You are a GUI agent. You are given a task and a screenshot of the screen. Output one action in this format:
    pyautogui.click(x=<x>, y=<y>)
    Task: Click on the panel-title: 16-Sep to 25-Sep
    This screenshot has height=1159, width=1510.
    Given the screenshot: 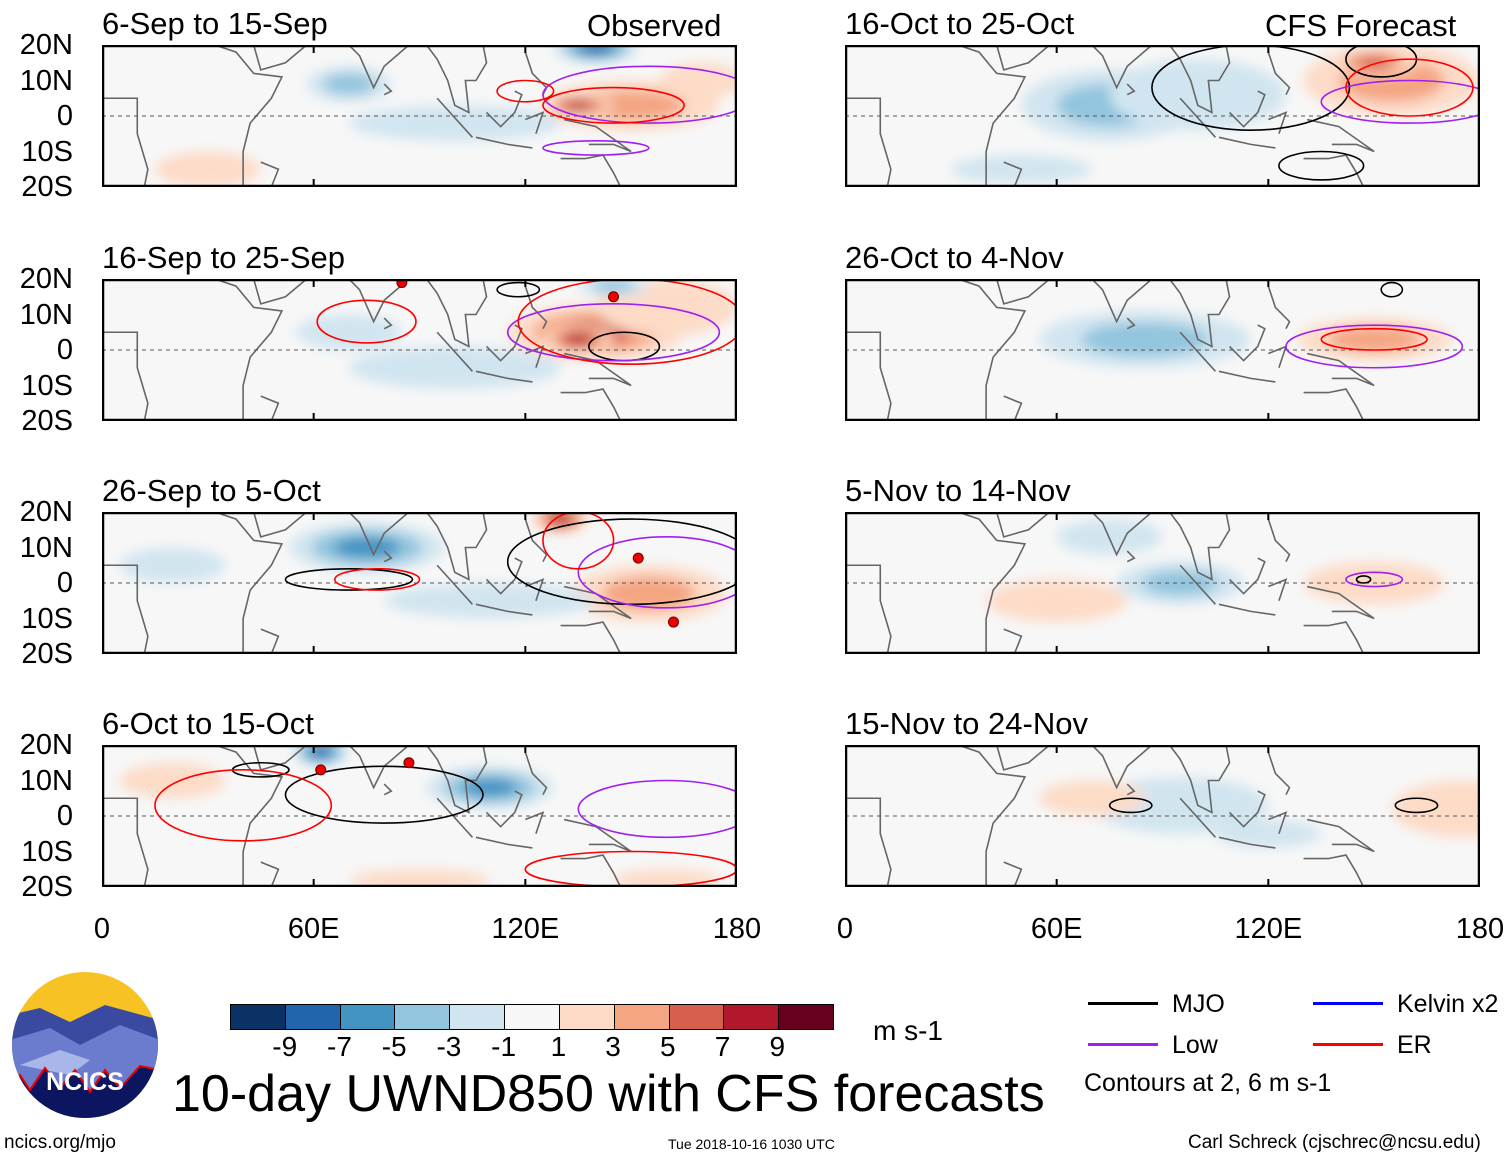 What is the action you would take?
    pyautogui.click(x=224, y=257)
    